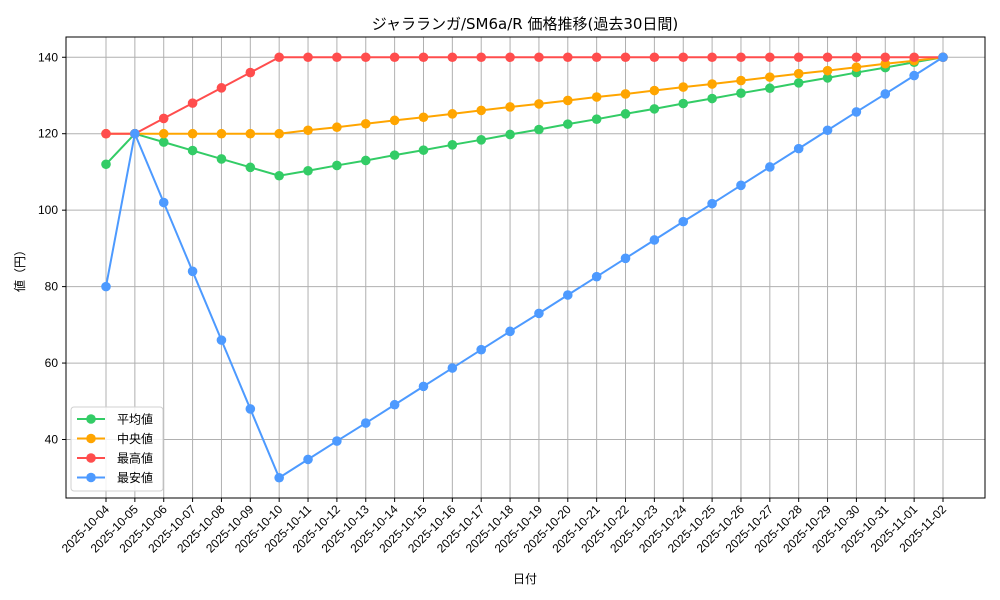 The width and height of the screenshot is (1000, 600). What do you see at coordinates (135, 477) in the screenshot?
I see `legend-label: 最安値` at bounding box center [135, 477].